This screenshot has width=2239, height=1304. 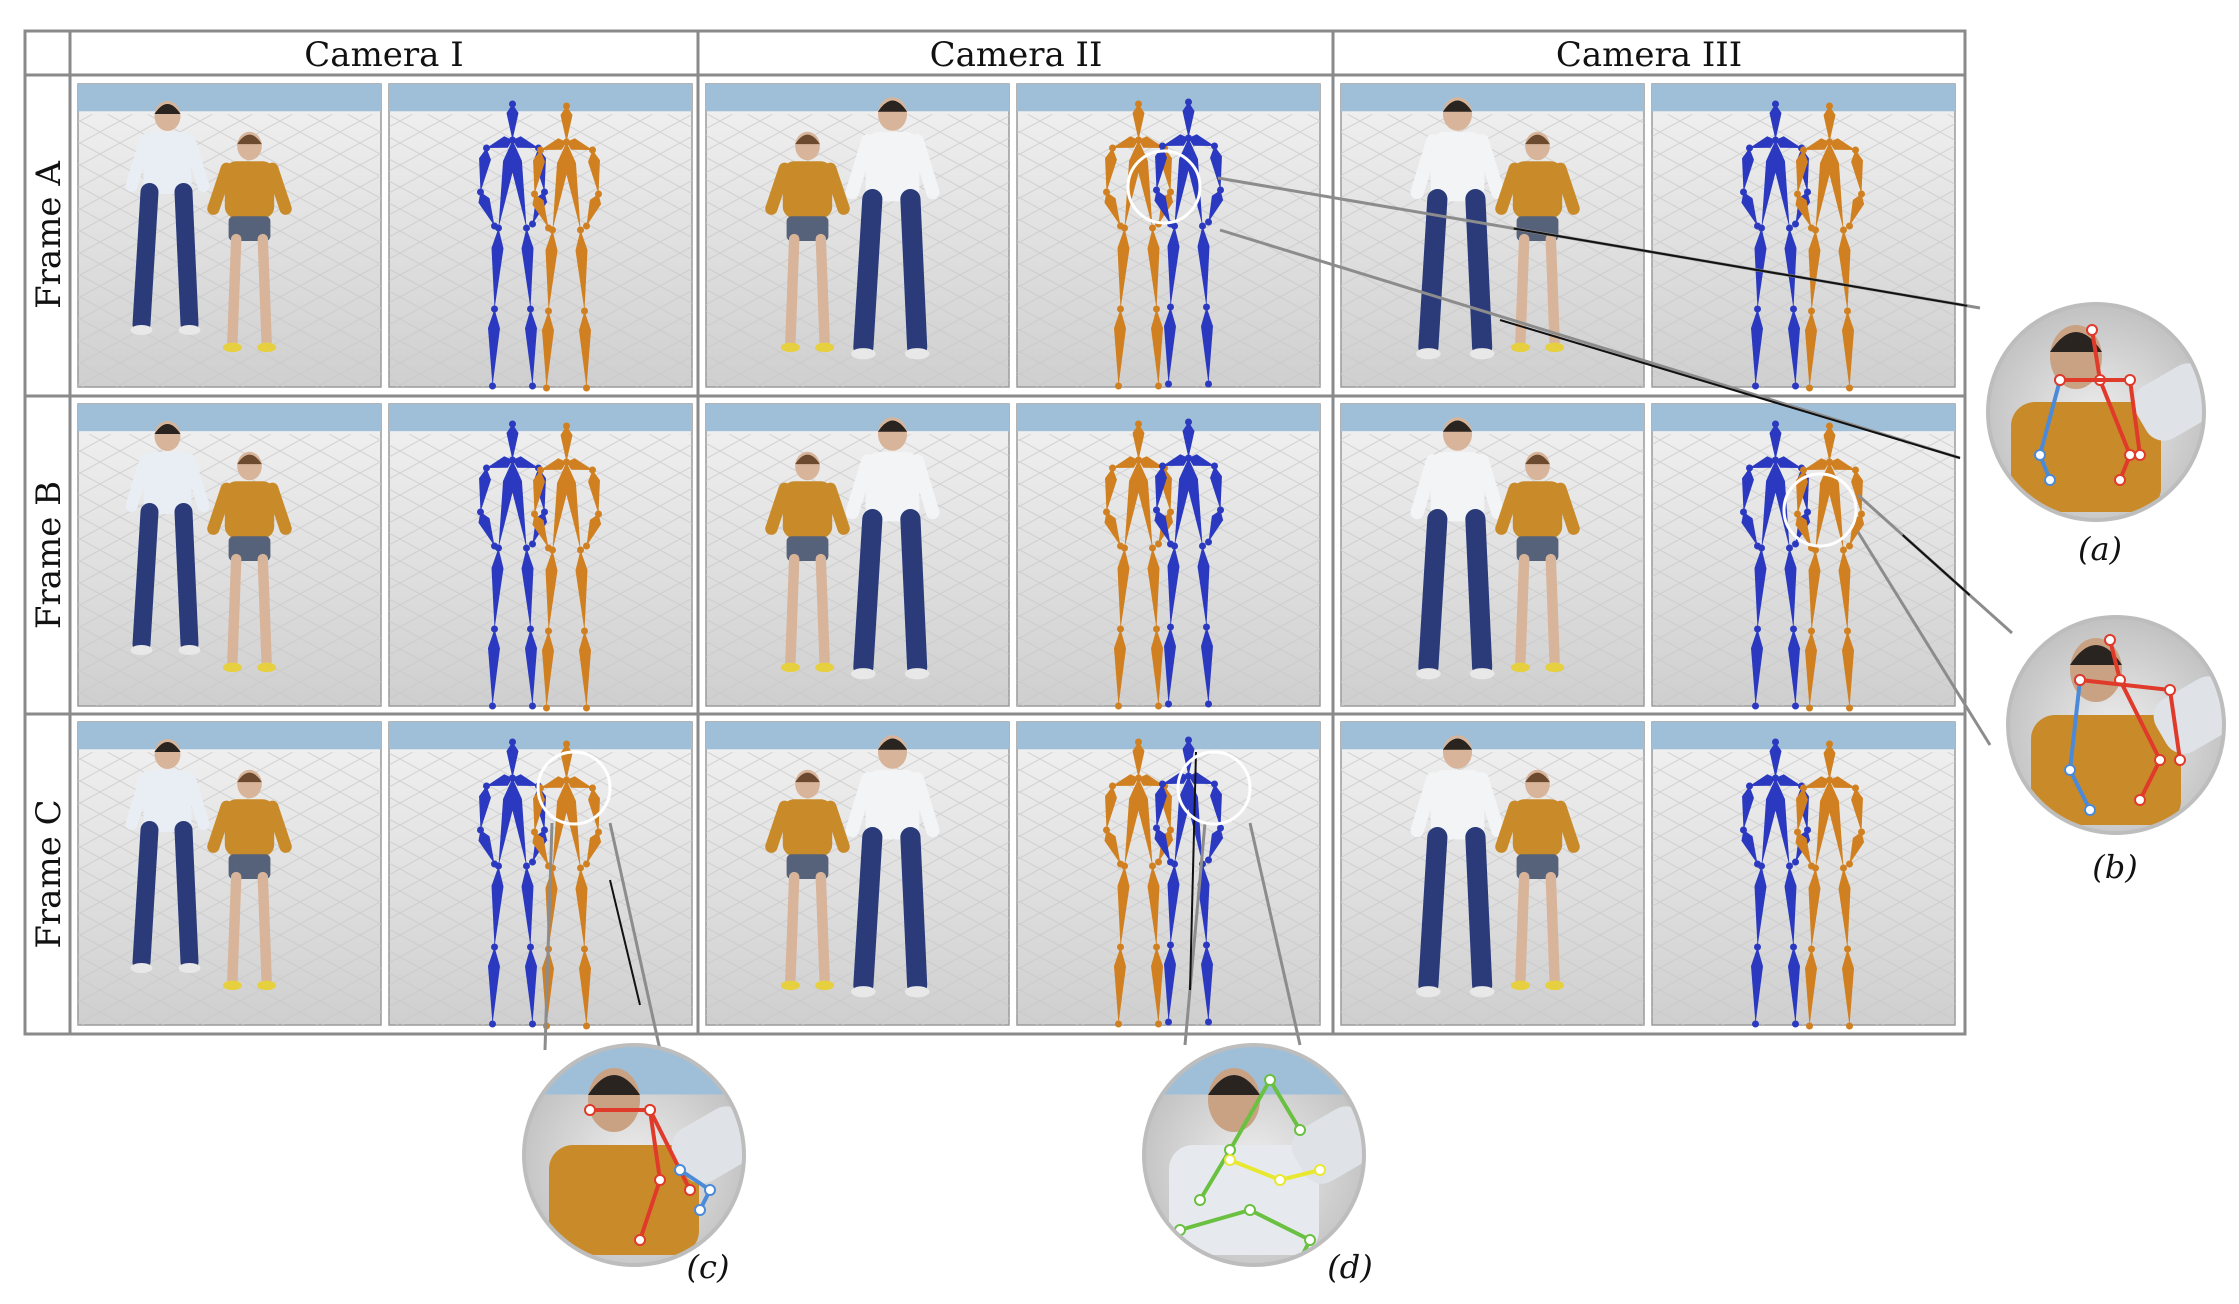 I want to click on frame-b-camera-2-skeleton-orange, so click(x=1138, y=565).